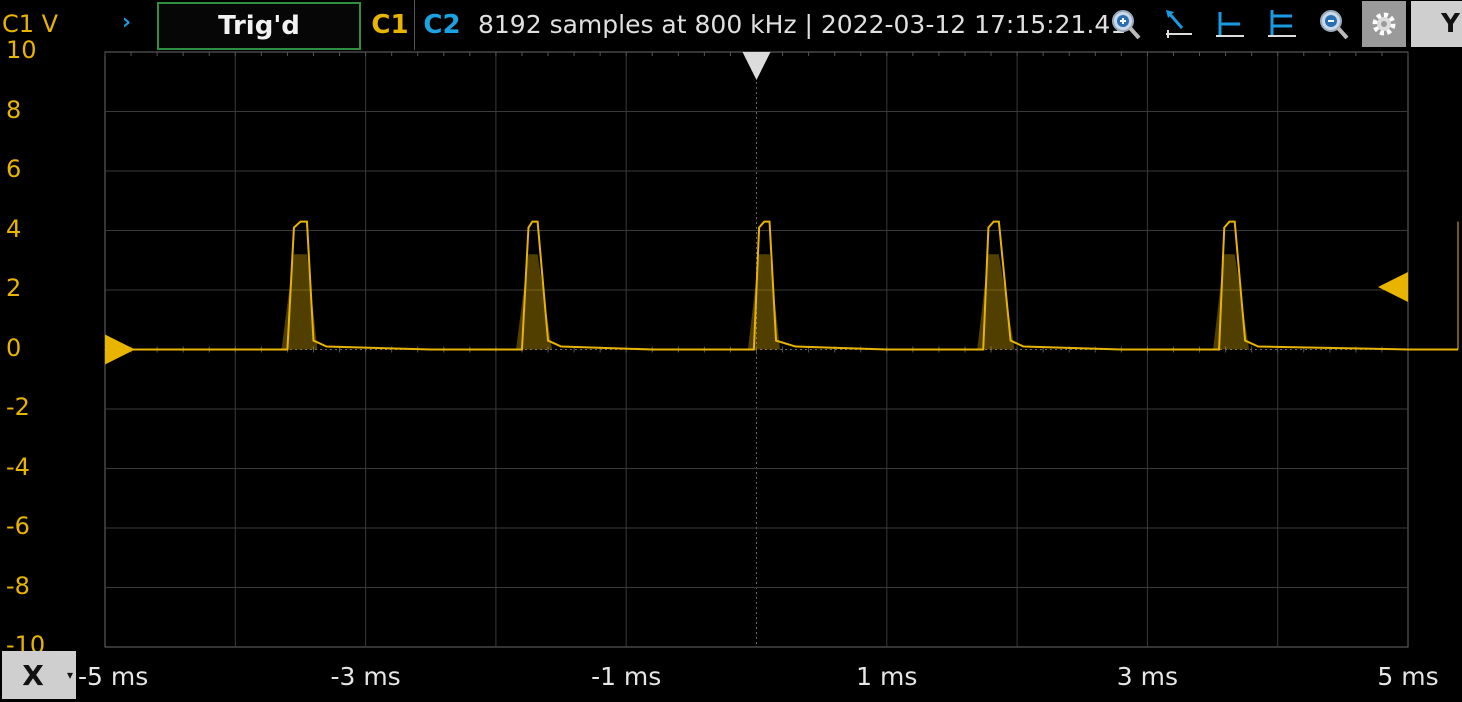 The width and height of the screenshot is (1462, 702). I want to click on y-tick-label: -4, so click(18, 466).